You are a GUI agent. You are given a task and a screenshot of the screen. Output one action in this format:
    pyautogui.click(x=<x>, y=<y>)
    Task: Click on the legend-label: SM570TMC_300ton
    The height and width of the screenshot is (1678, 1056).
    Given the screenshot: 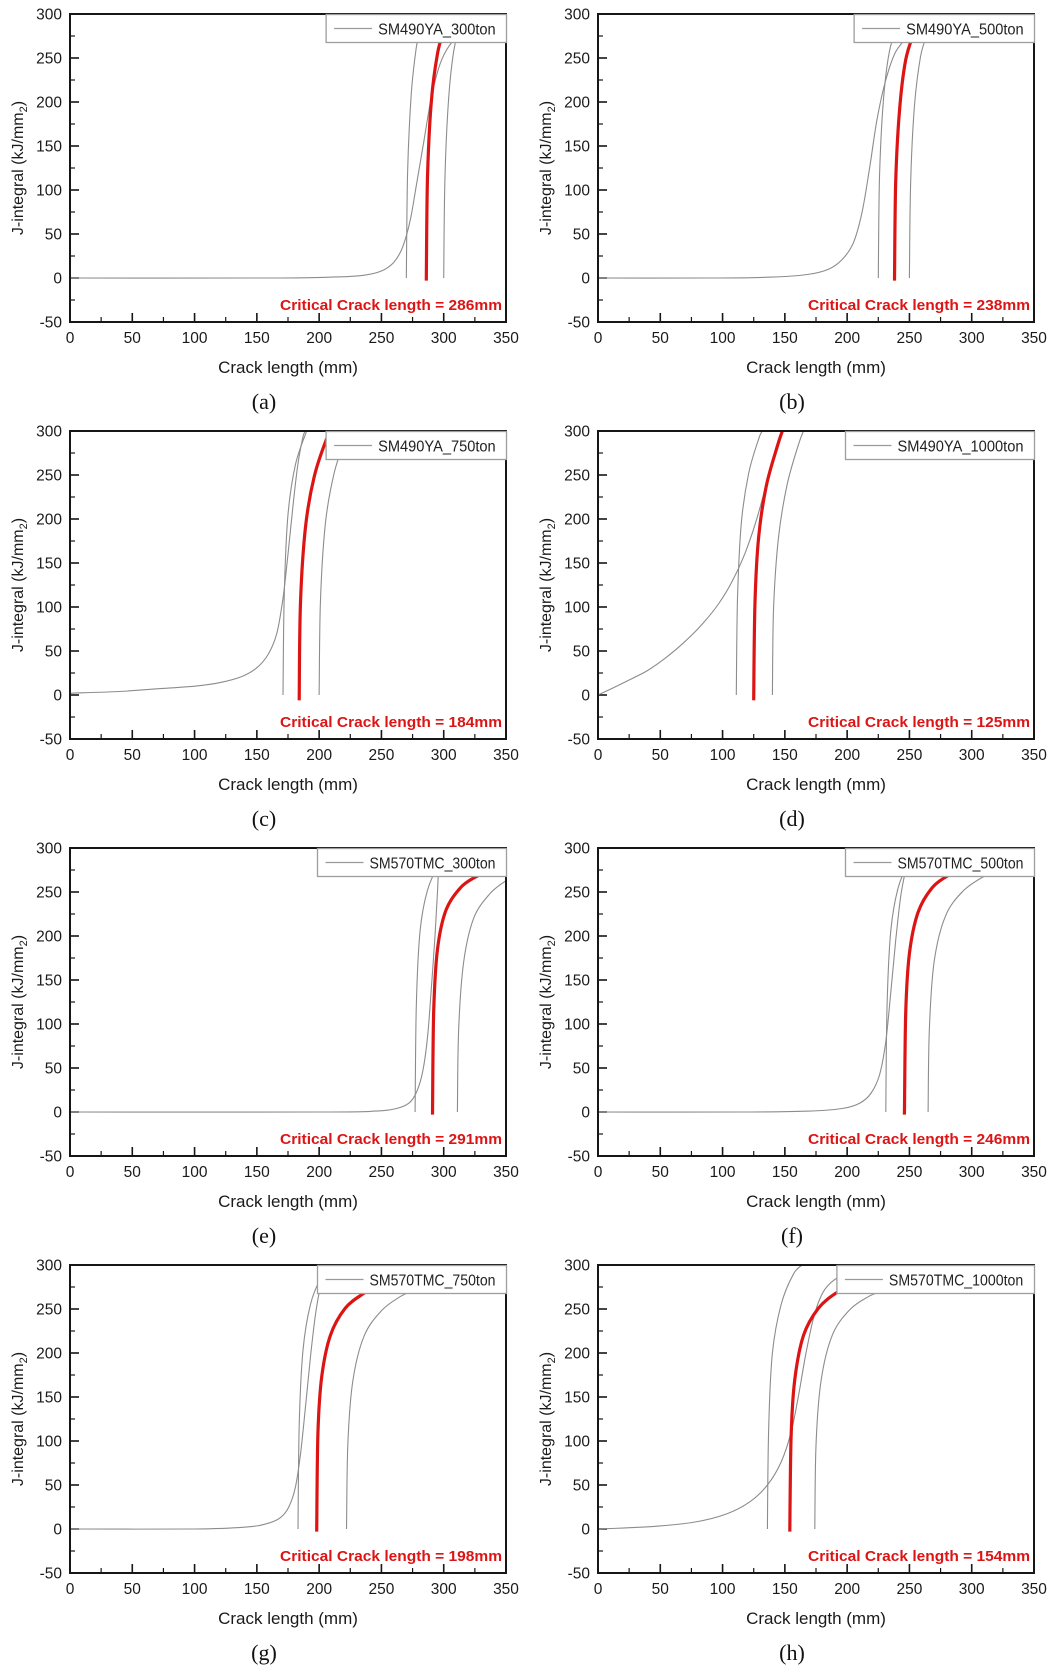 What is the action you would take?
    pyautogui.click(x=433, y=864)
    